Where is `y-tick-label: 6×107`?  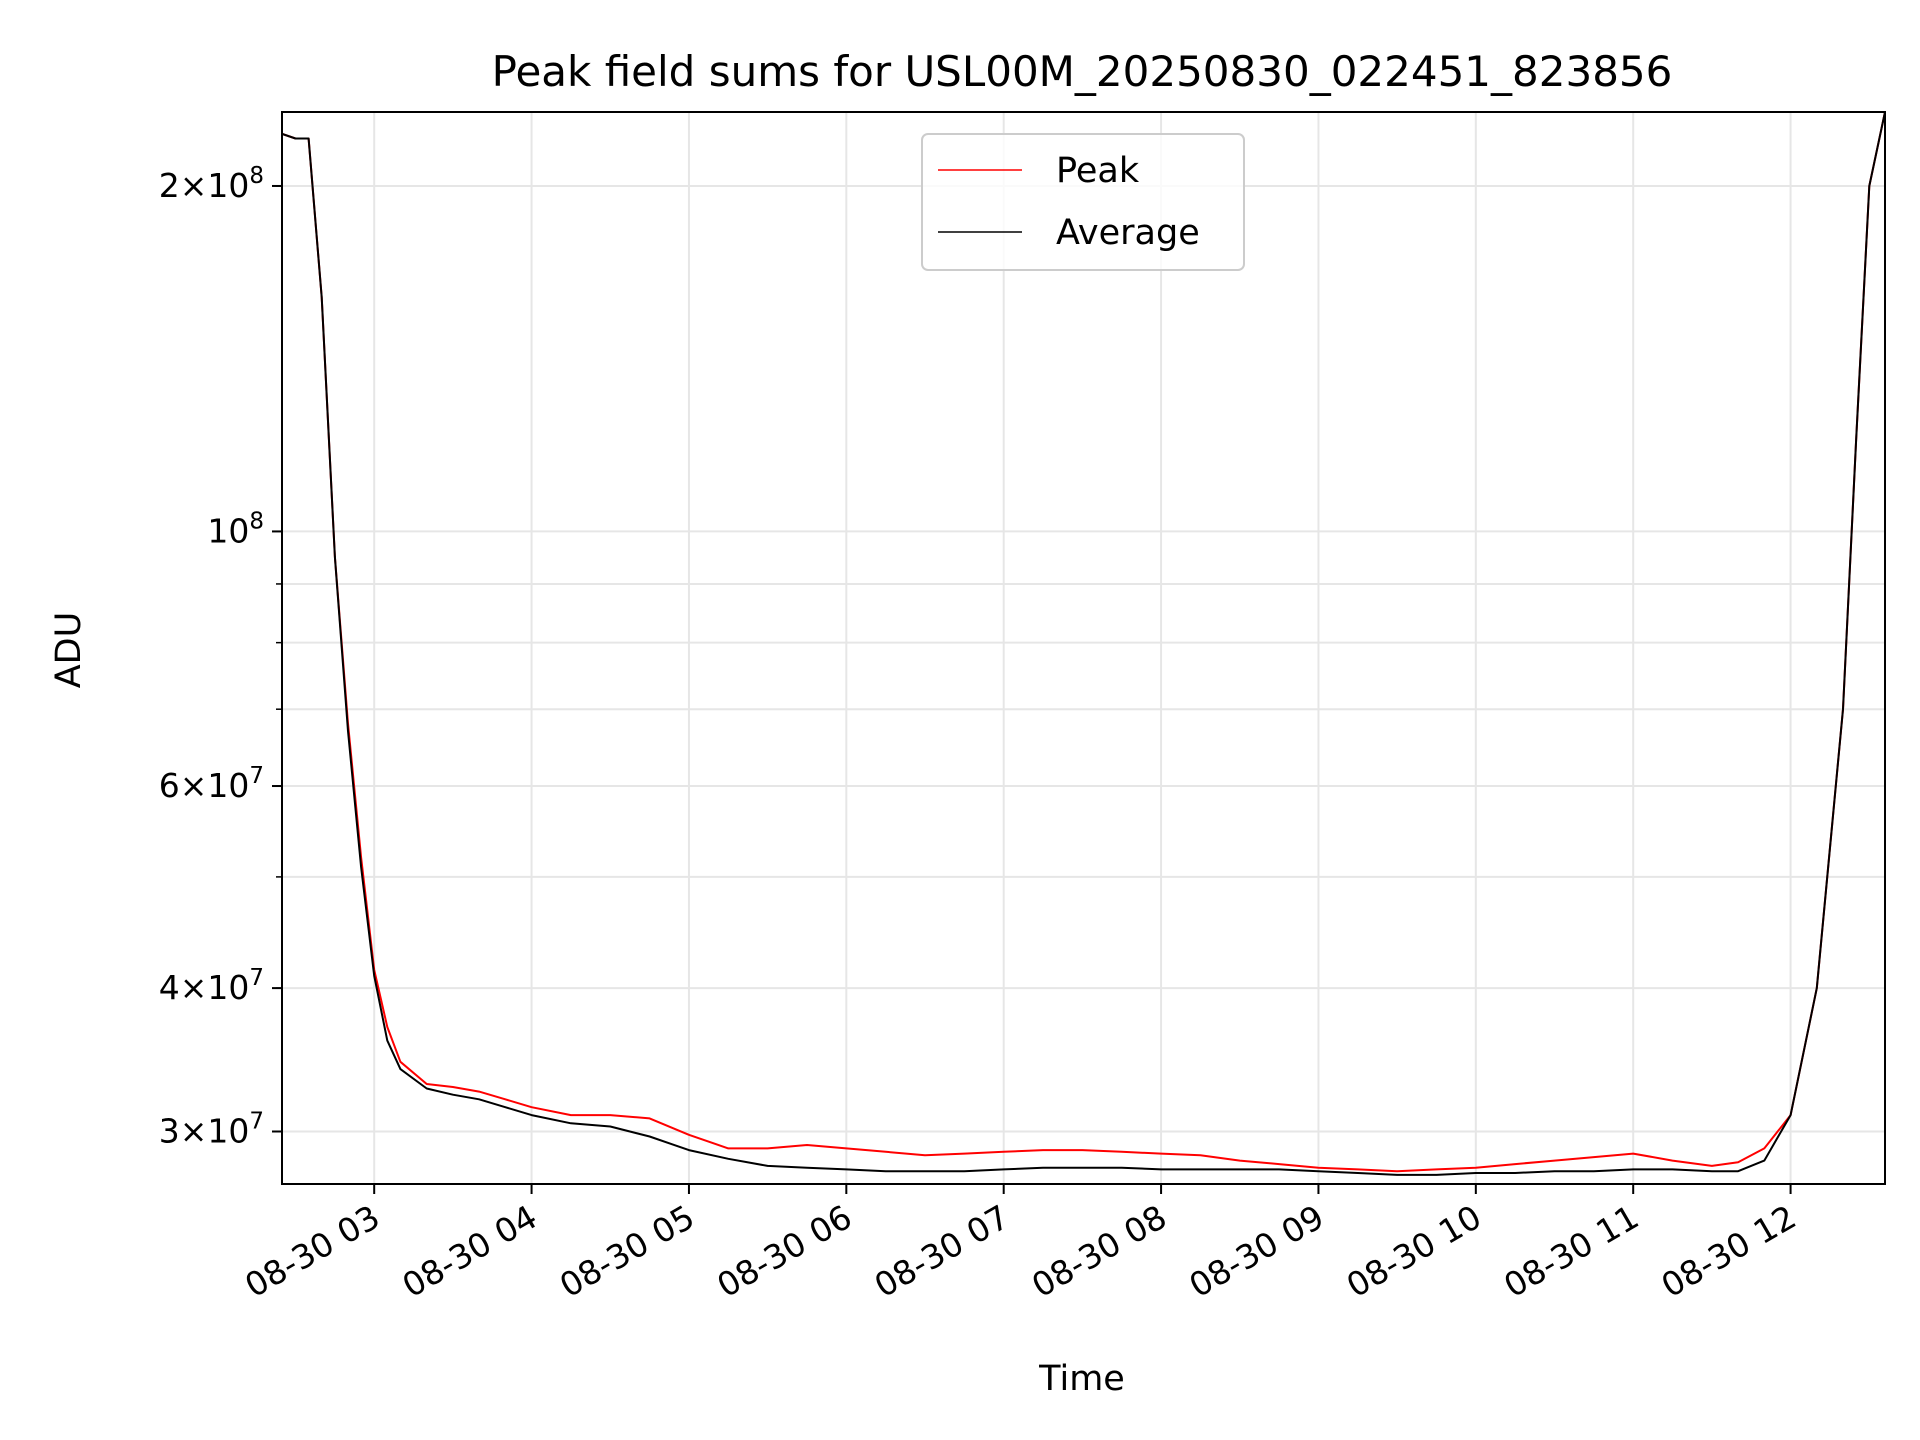
y-tick-label: 6×107 is located at coordinates (211, 784).